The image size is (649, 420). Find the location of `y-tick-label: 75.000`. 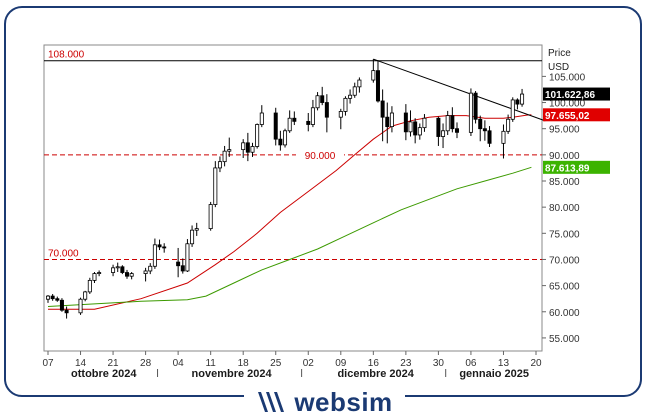

y-tick-label: 75.000 is located at coordinates (564, 234).